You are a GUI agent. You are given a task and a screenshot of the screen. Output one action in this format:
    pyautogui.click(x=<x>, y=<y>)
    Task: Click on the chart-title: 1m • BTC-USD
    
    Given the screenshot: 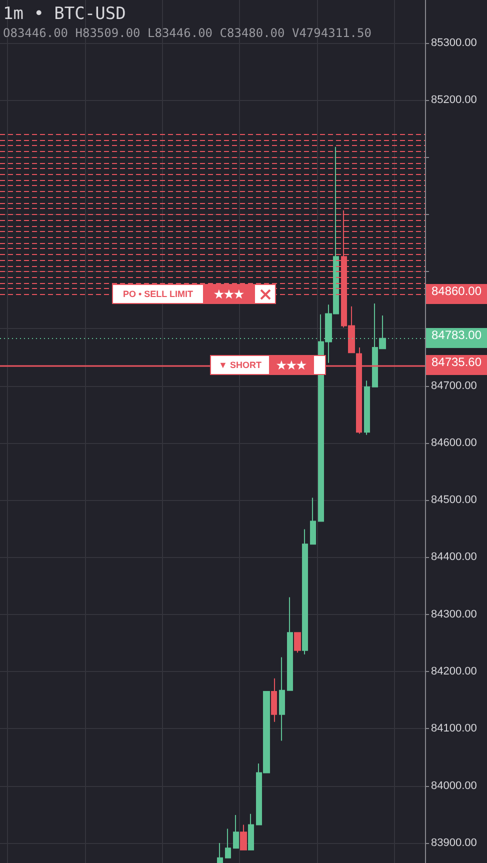 What is the action you would take?
    pyautogui.click(x=65, y=14)
    